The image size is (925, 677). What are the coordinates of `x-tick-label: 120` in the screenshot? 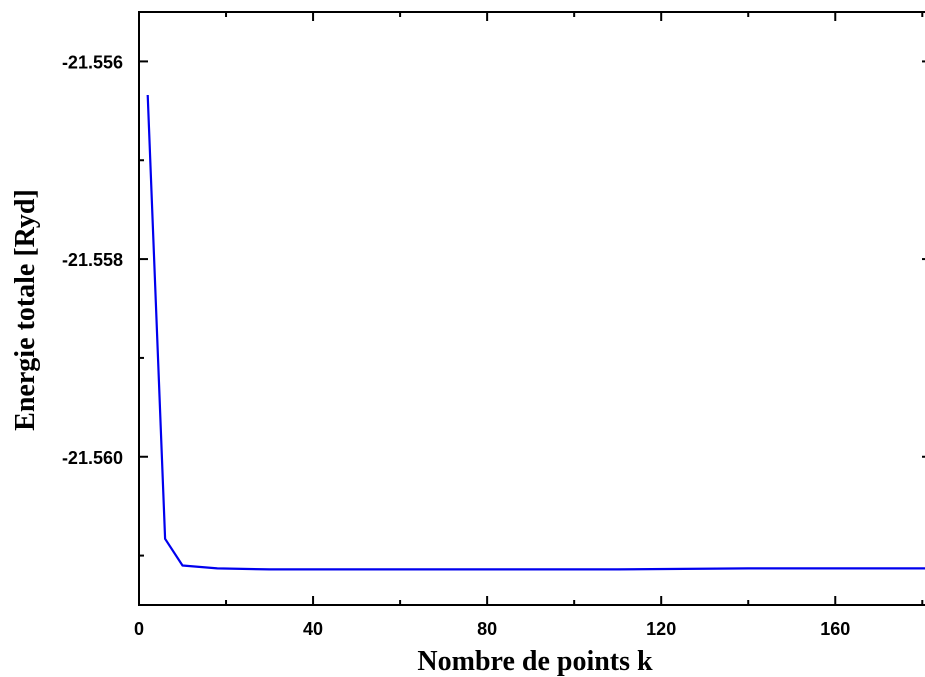 It's located at (661, 629).